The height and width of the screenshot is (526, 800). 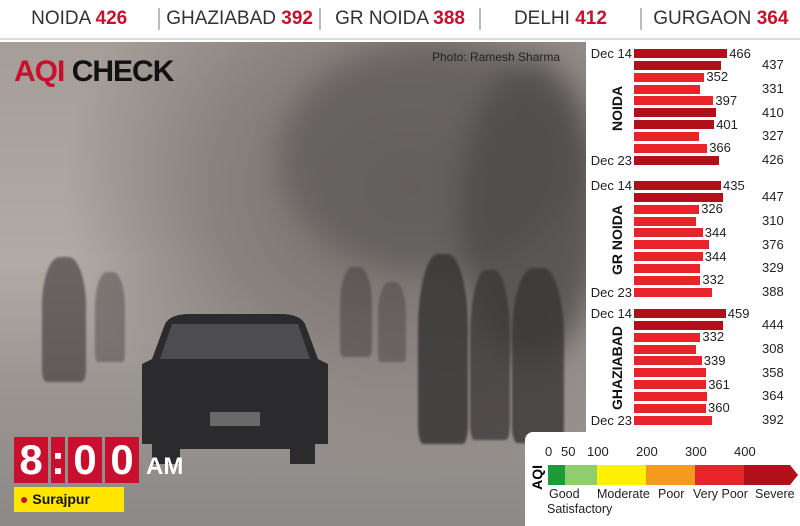 What do you see at coordinates (537, 477) in the screenshot?
I see `legend-axis-label: AQI` at bounding box center [537, 477].